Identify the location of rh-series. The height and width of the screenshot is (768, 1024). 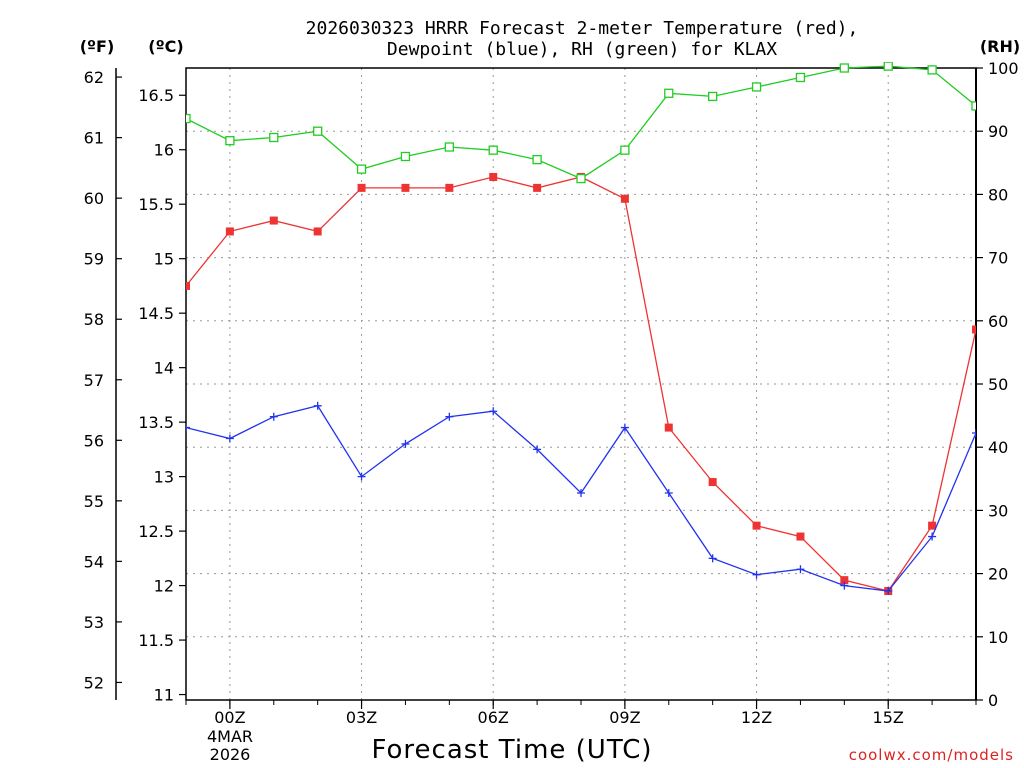
(581, 123).